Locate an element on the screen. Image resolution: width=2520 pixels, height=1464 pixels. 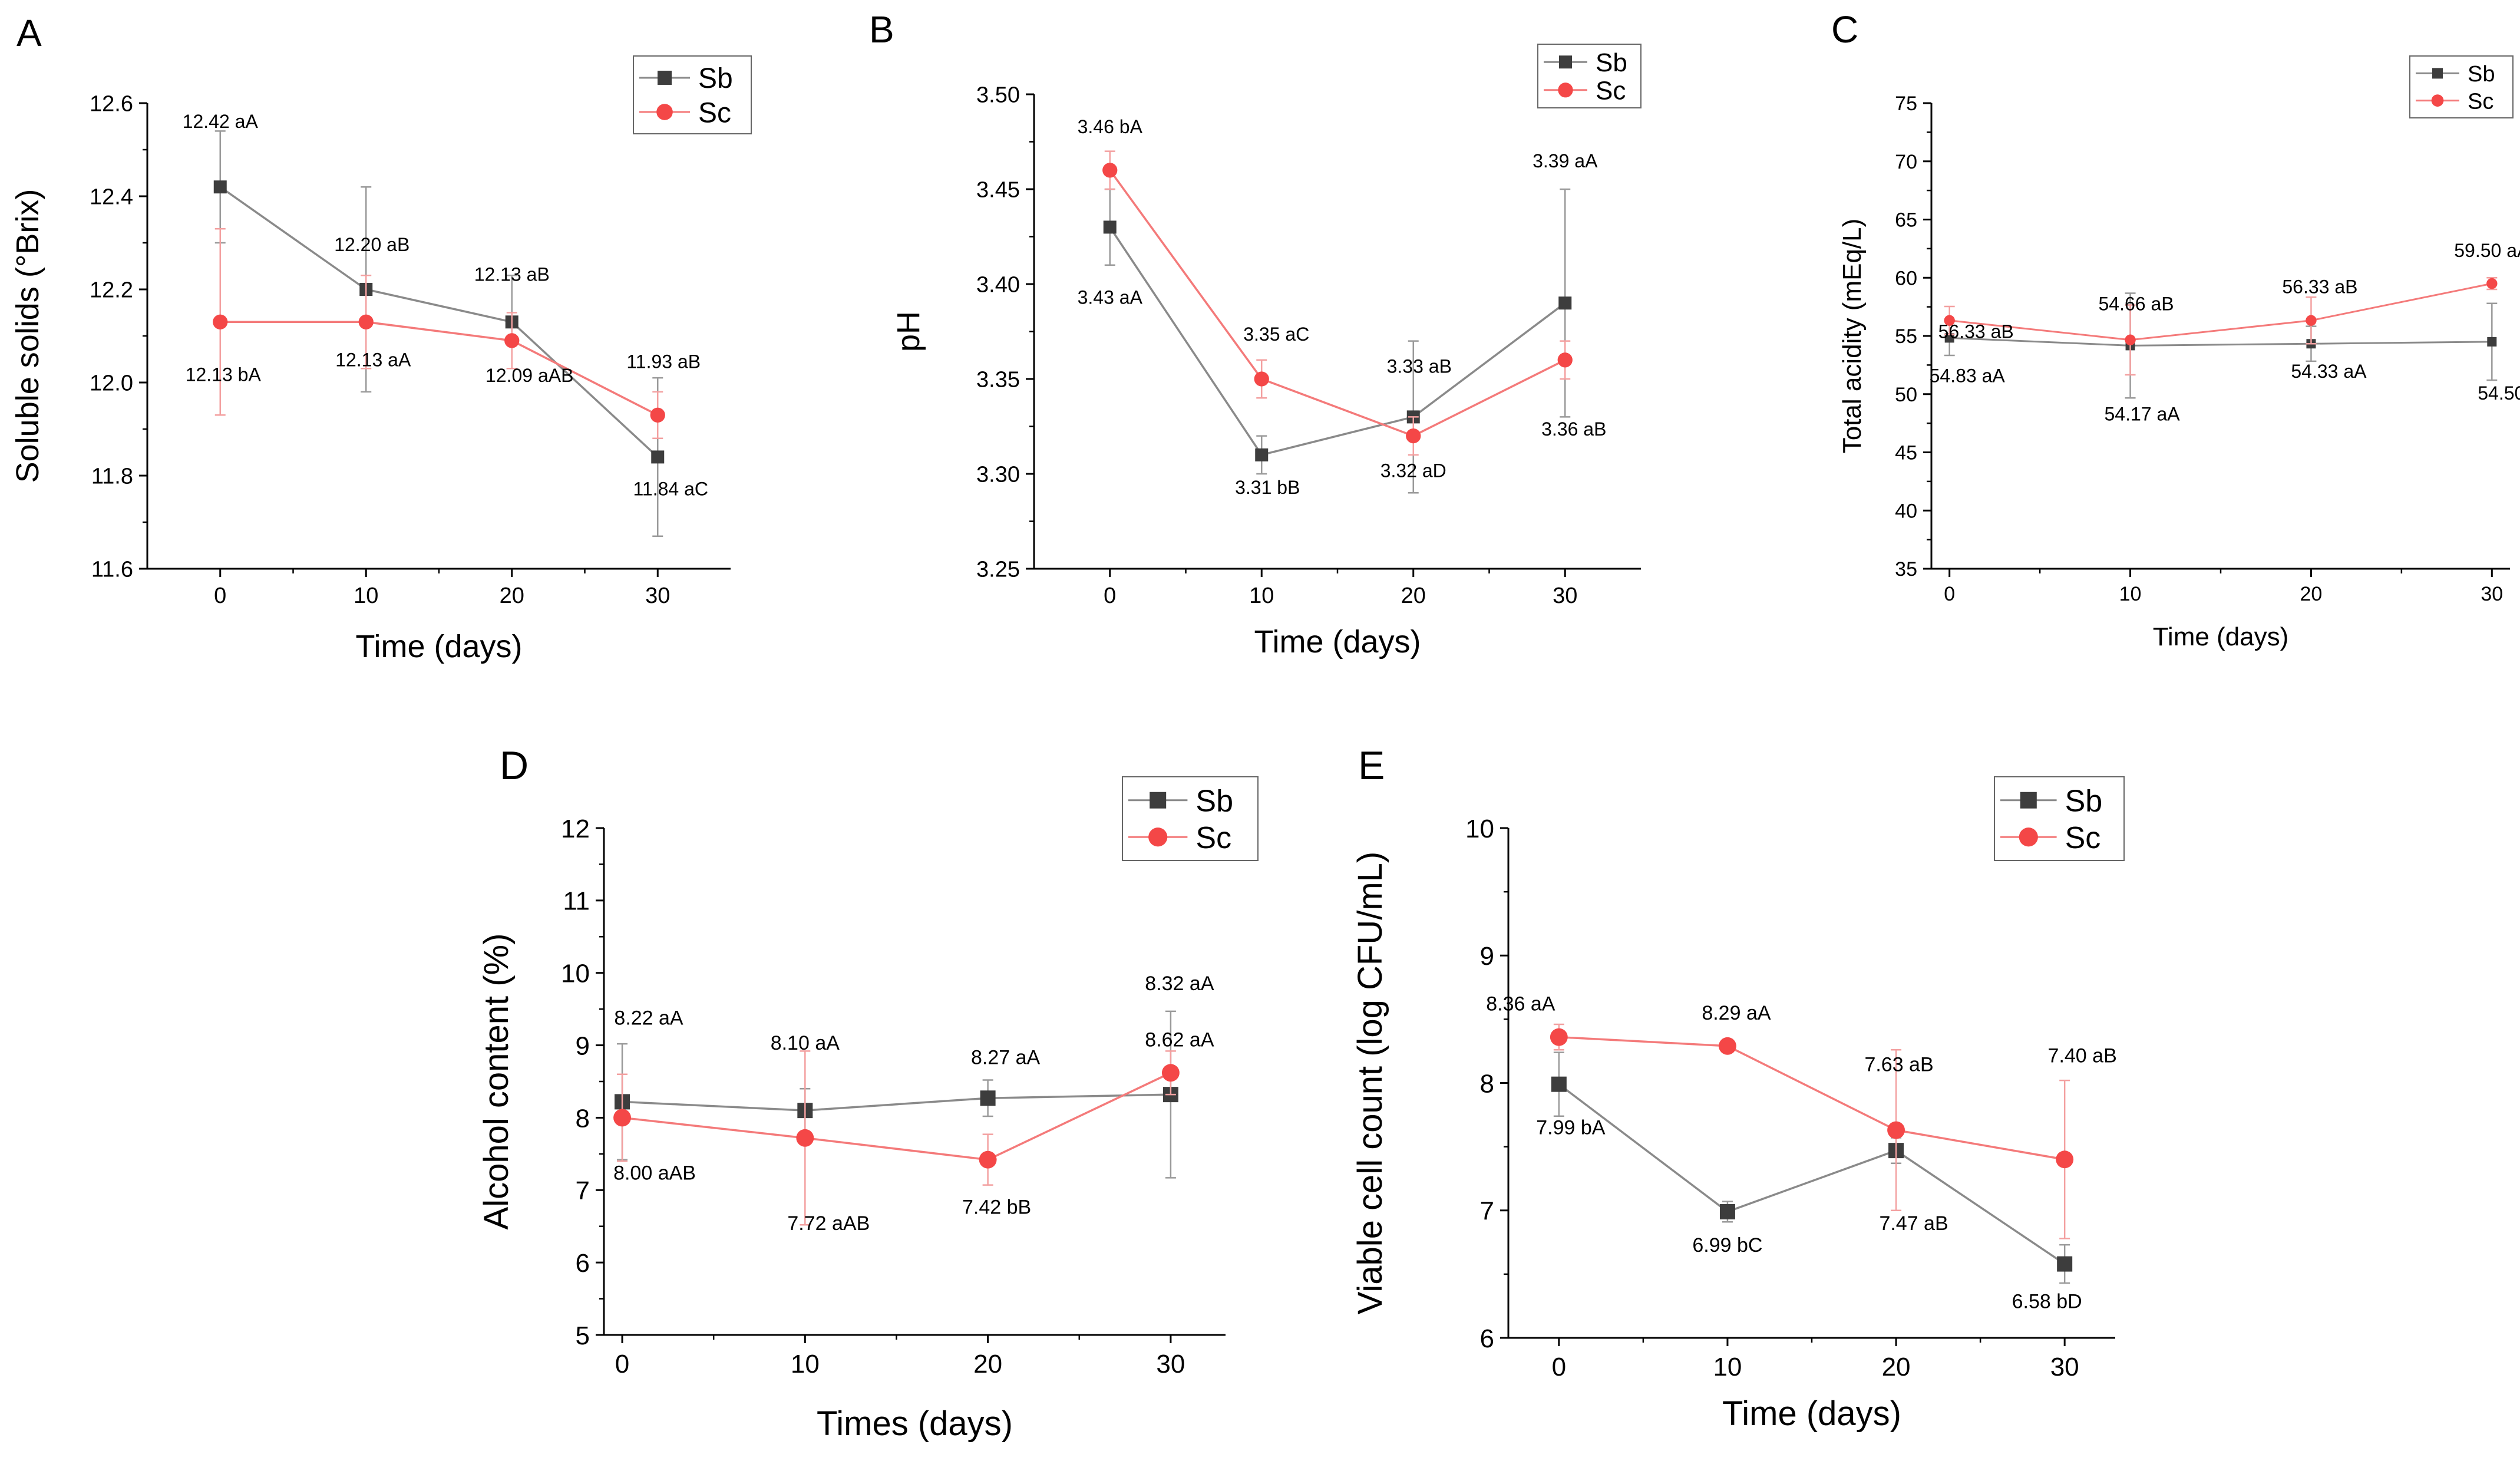
series-sb: 54.83 aA 54.17 aA 54.33 aA 54.50 bA is located at coordinates (2225, 358).